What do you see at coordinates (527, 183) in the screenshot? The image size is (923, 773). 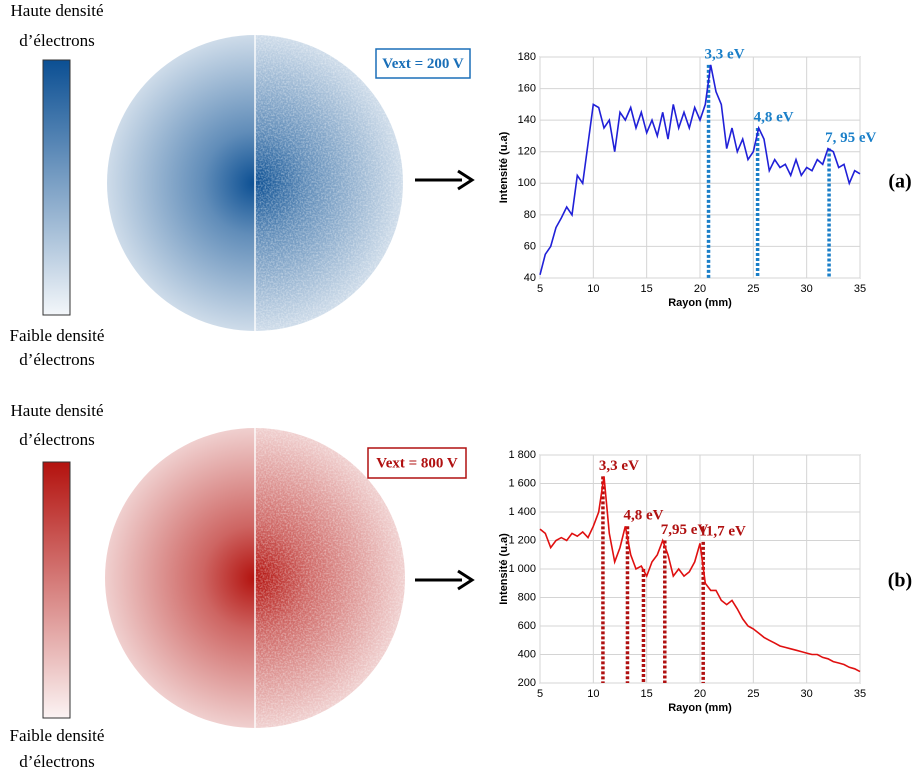 I see `y-tick-label: 100` at bounding box center [527, 183].